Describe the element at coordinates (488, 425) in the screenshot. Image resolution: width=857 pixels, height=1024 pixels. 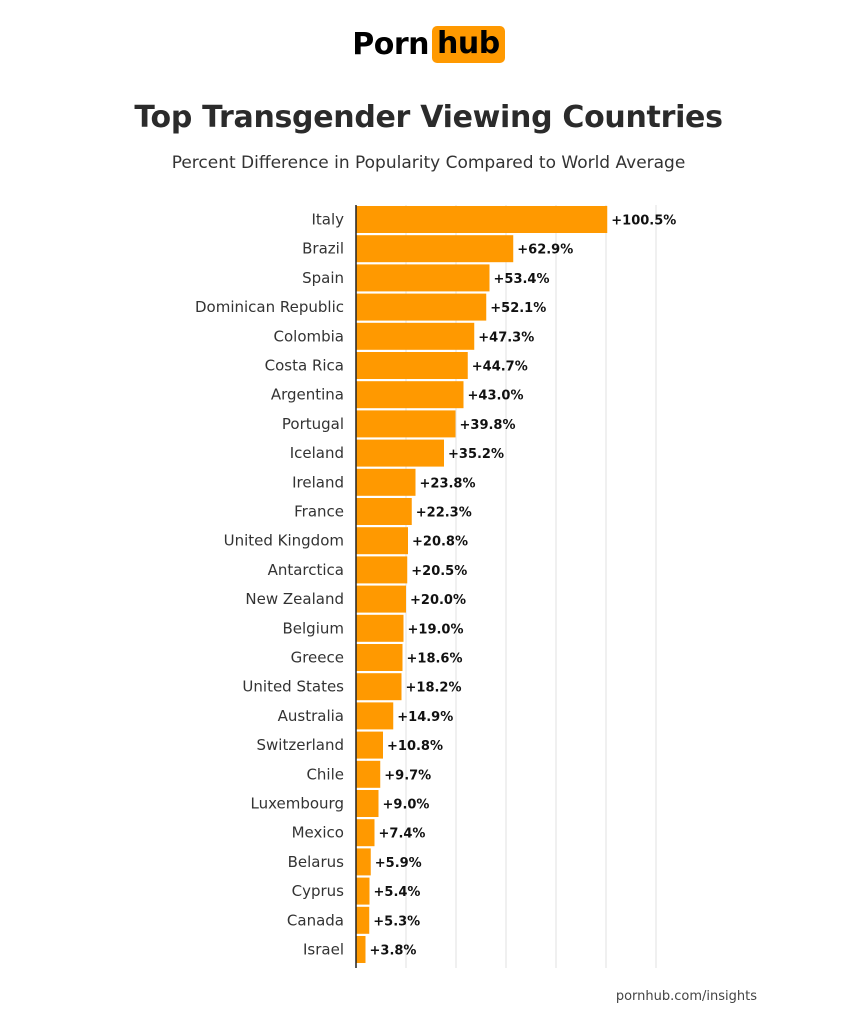
I see `value-label: +39.8%` at that location.